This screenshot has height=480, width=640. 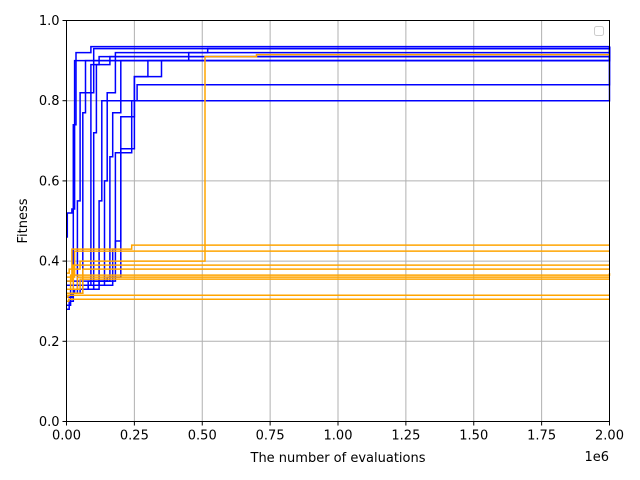 I want to click on x-tick-label: 1.50, so click(x=473, y=436).